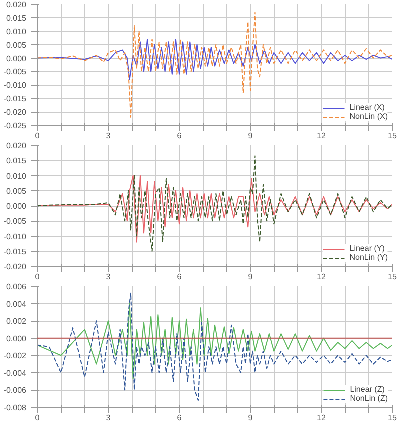 This screenshot has width=398, height=424. What do you see at coordinates (367, 248) in the screenshot?
I see `legend-label: Linear (Y)` at bounding box center [367, 248].